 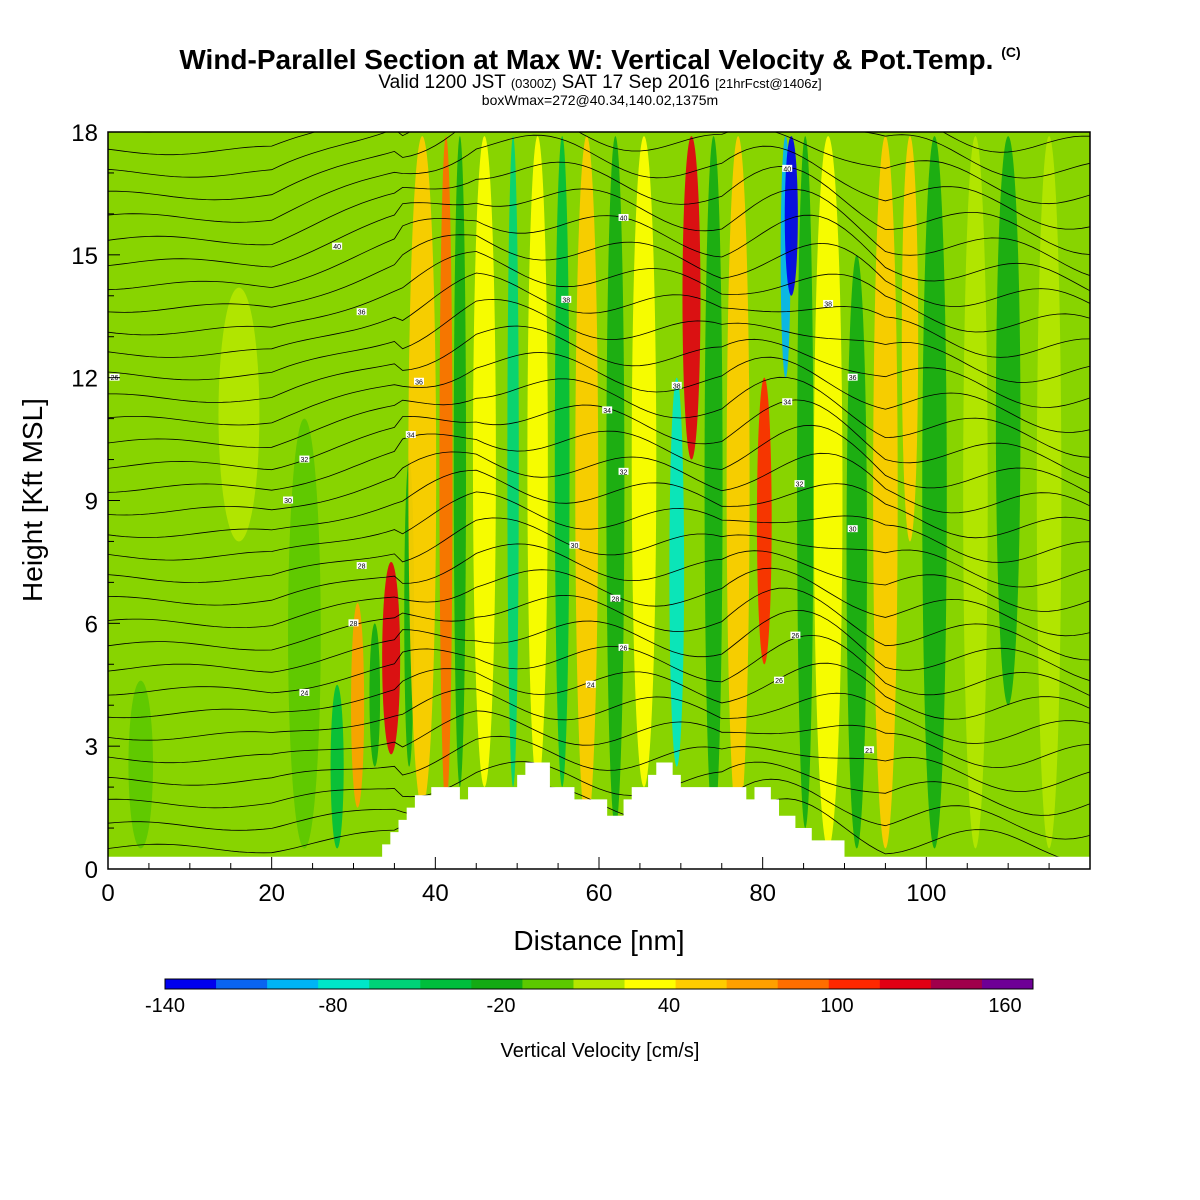 I want to click on forecast-info: [21hrFcst@1406z], so click(x=768, y=83).